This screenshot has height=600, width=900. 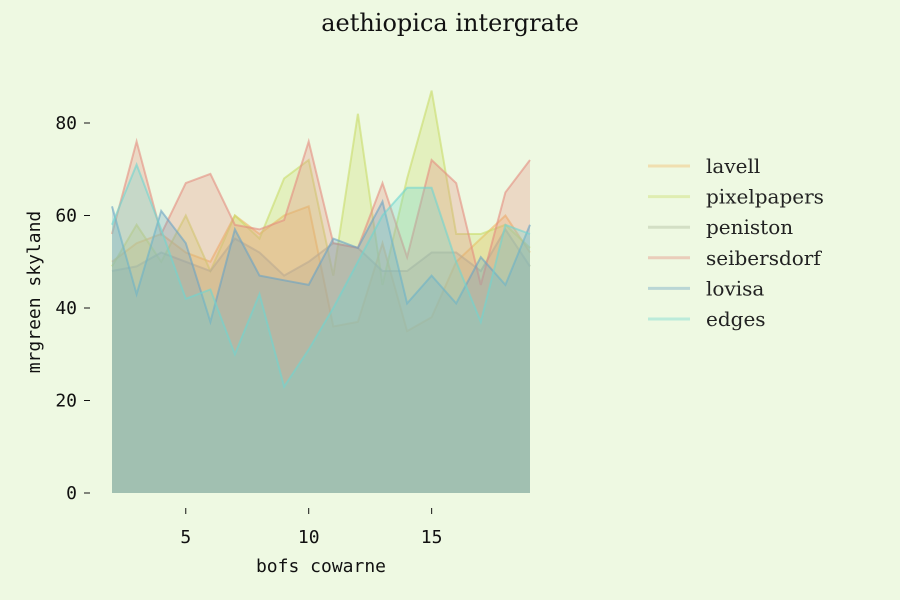 What do you see at coordinates (749, 227) in the screenshot?
I see `legend-label-peniston: peniston` at bounding box center [749, 227].